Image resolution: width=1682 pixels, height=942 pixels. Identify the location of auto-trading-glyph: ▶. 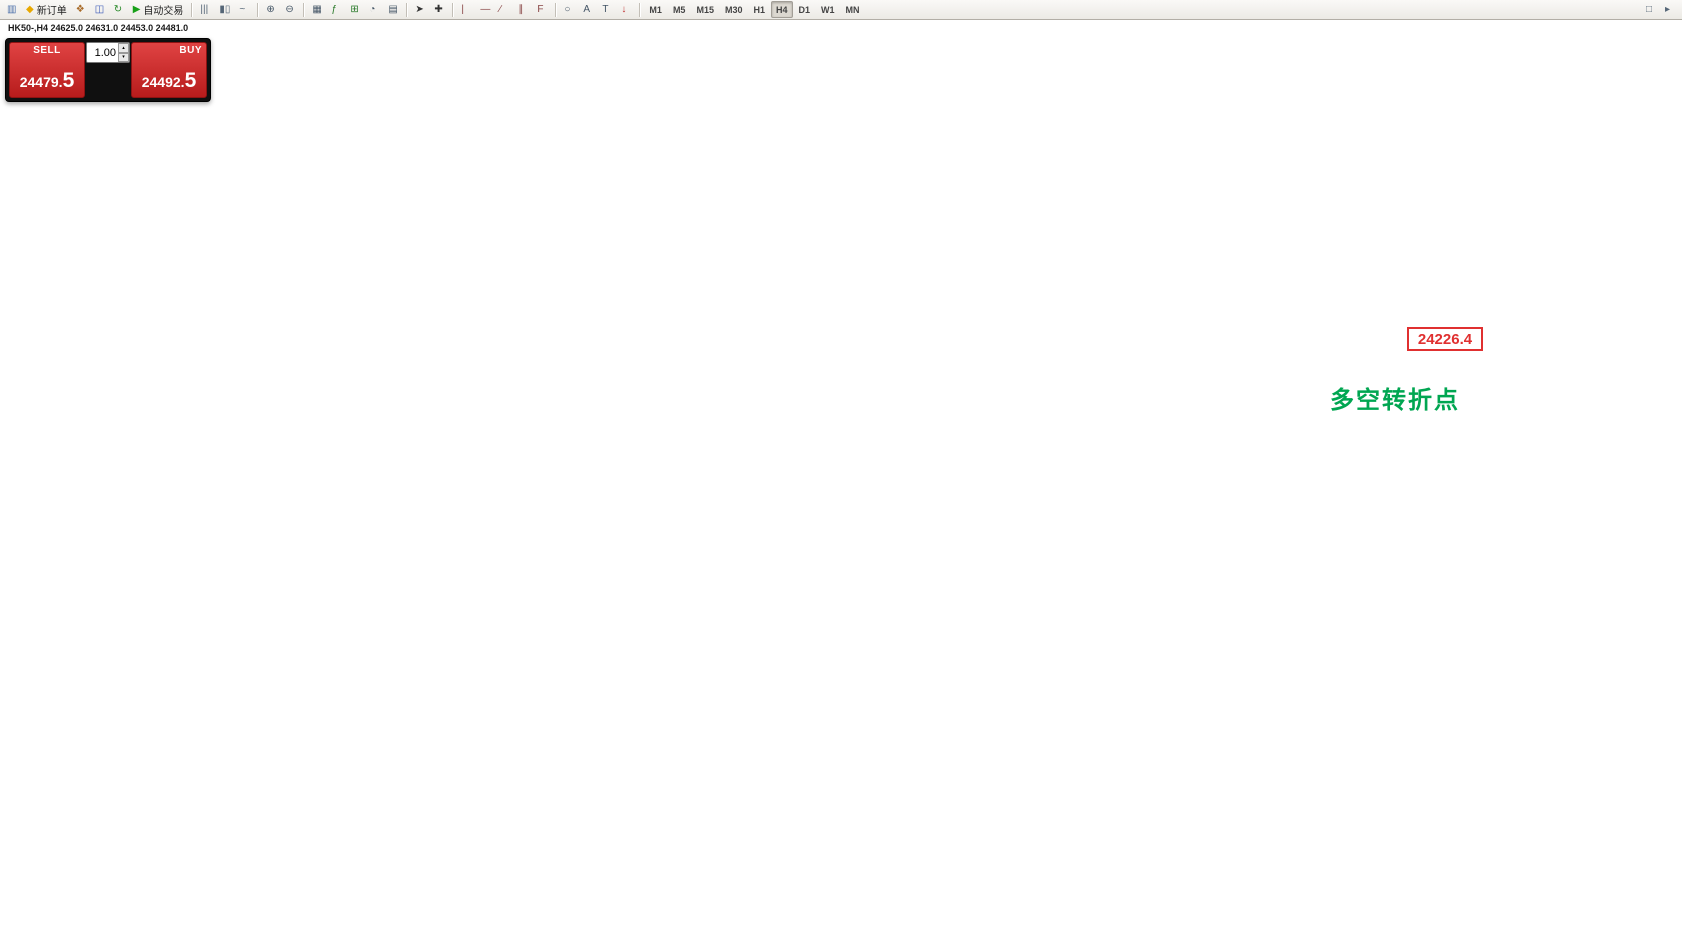
(136, 9).